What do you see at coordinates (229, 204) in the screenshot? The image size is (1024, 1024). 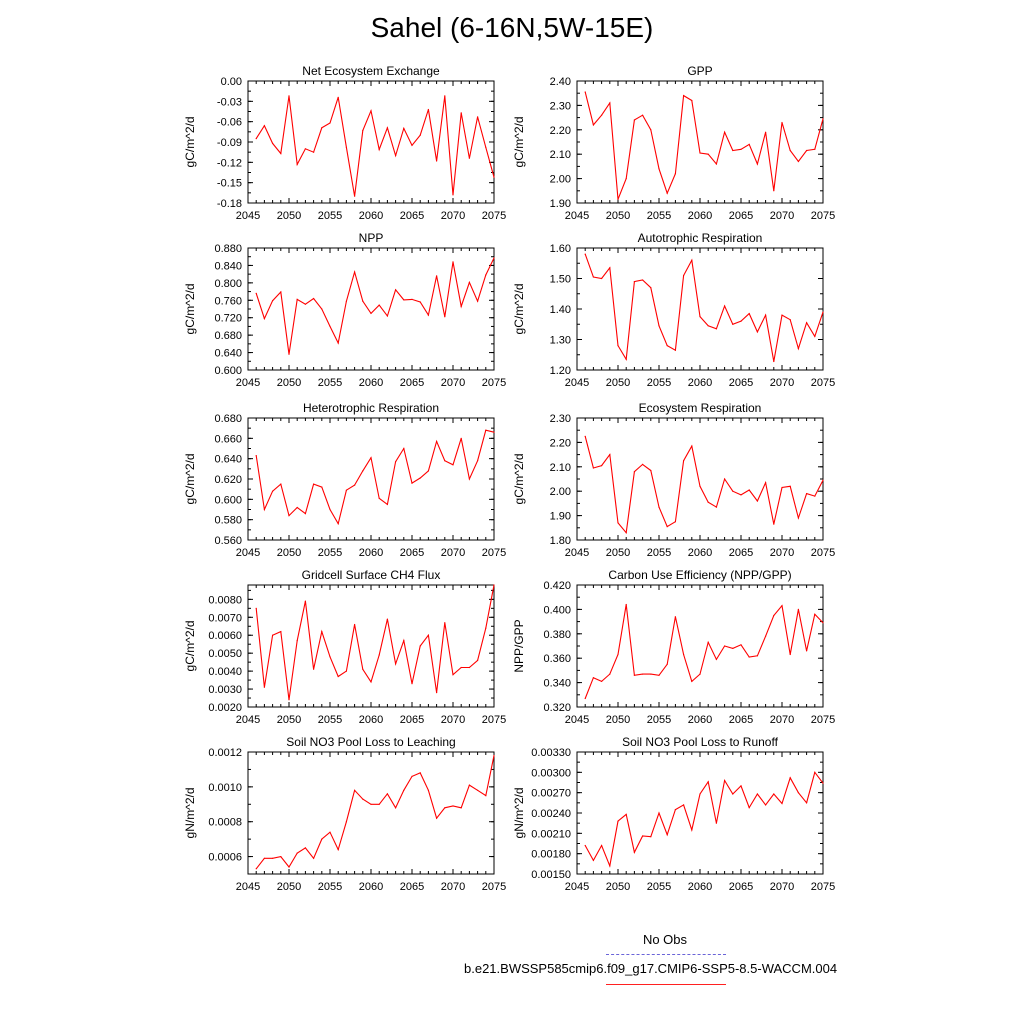 I see `y-tick-label: -0.18` at bounding box center [229, 204].